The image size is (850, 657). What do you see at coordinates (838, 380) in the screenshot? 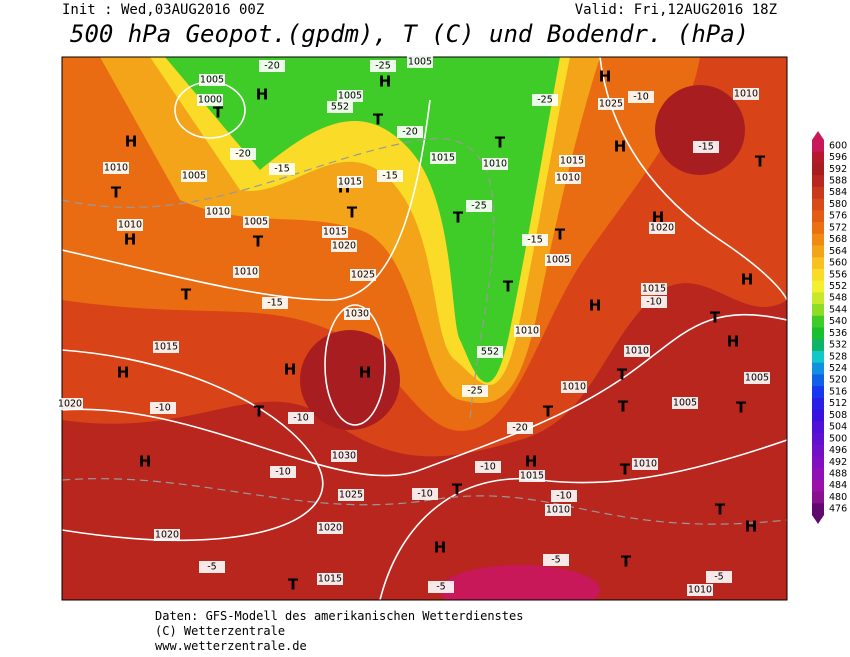
I see `colorbar-label: 520` at bounding box center [838, 380].